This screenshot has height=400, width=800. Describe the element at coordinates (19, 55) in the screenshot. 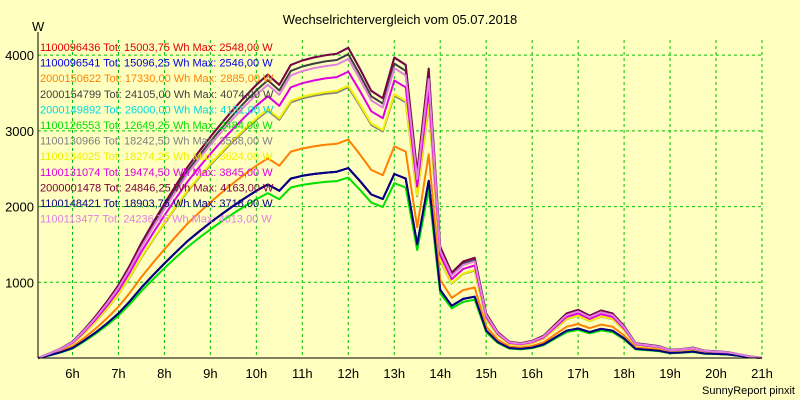

I see `y-tick-label: 4000` at that location.